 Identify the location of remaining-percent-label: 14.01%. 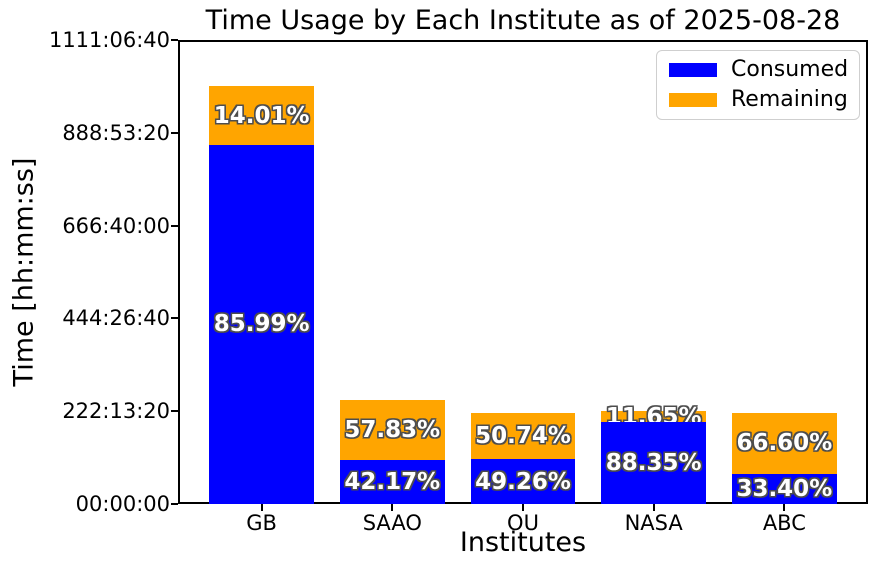
(261, 115).